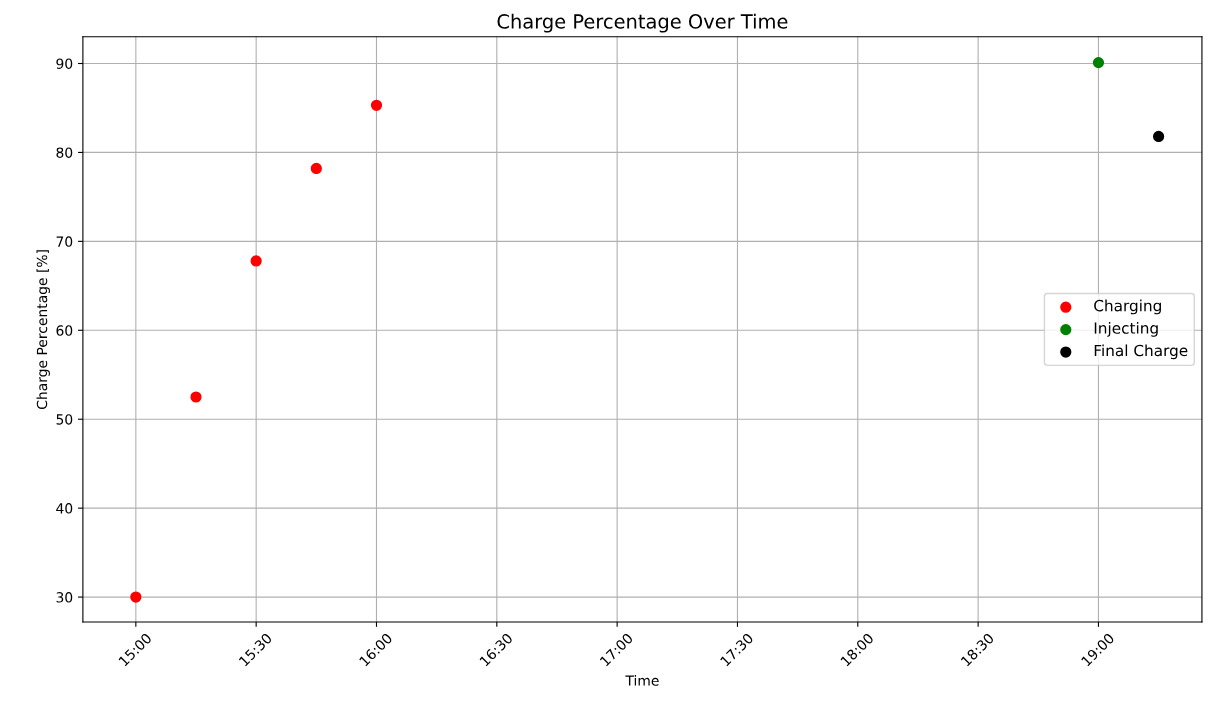  I want to click on y-tick-label: 90, so click(64, 63).